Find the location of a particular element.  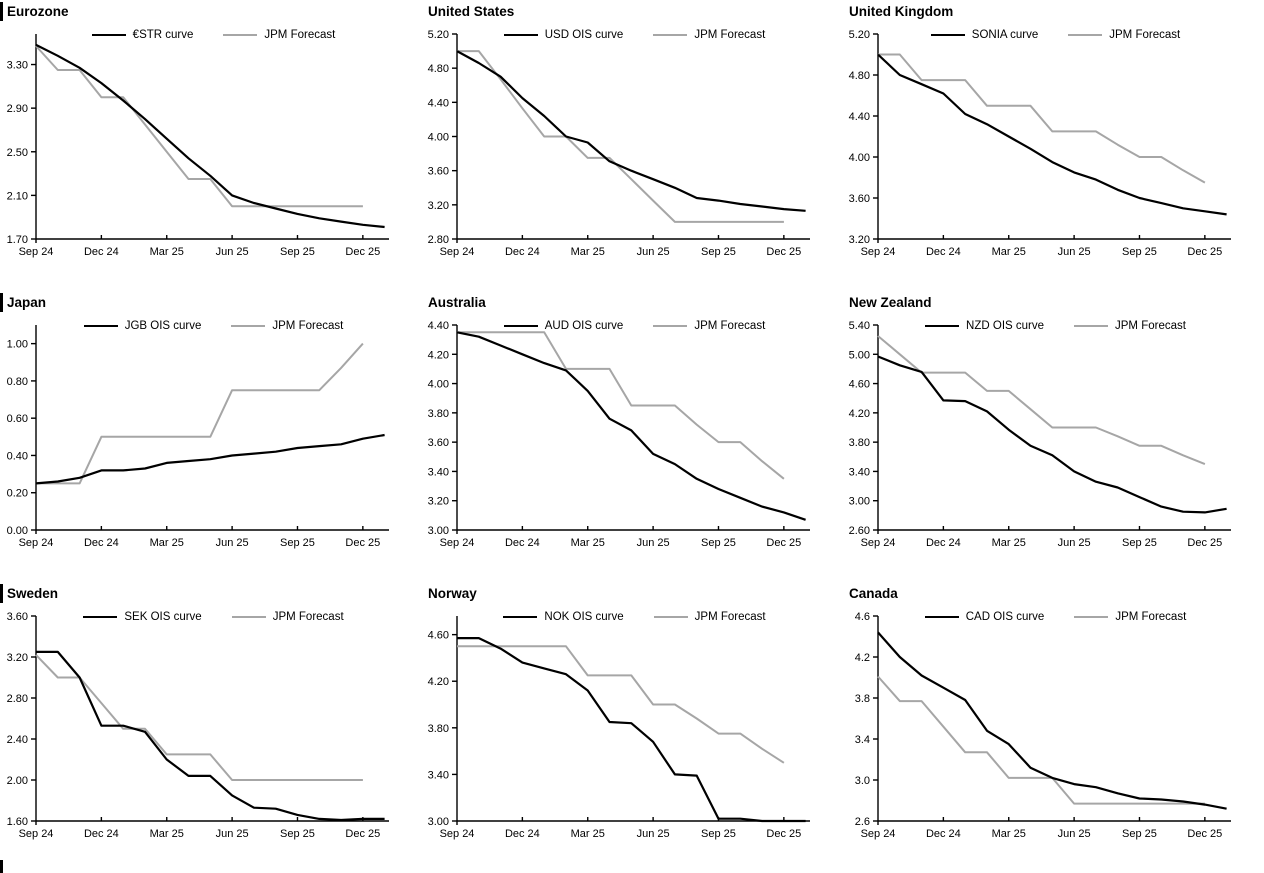

chart-title: Canada is located at coordinates (873, 593).